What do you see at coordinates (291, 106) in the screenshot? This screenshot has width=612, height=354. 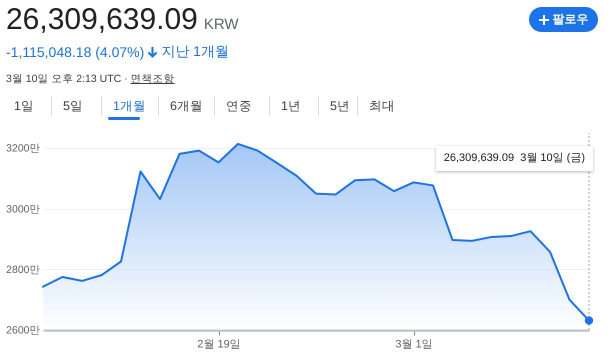 I see `text: 1년` at bounding box center [291, 106].